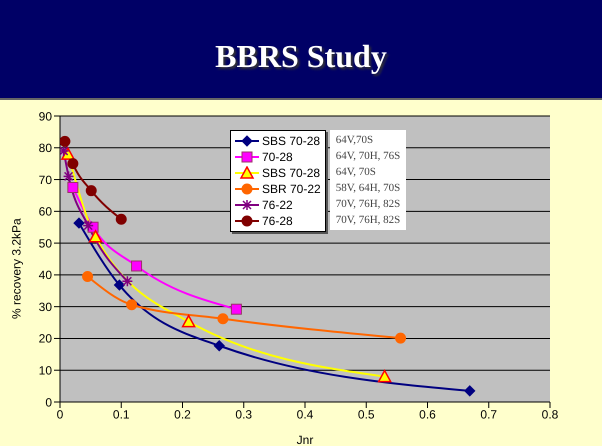  I want to click on x-axis-title: Jnr, so click(305, 439).